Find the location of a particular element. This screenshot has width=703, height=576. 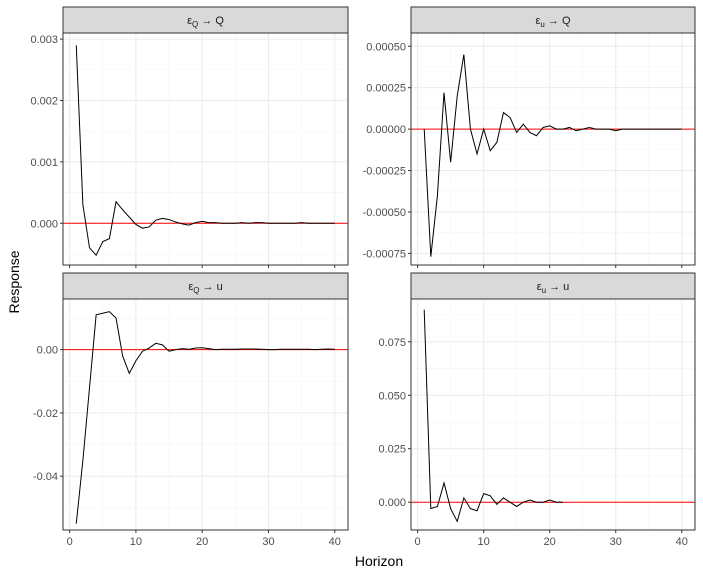

strip-label: εQ → u is located at coordinates (205, 288).